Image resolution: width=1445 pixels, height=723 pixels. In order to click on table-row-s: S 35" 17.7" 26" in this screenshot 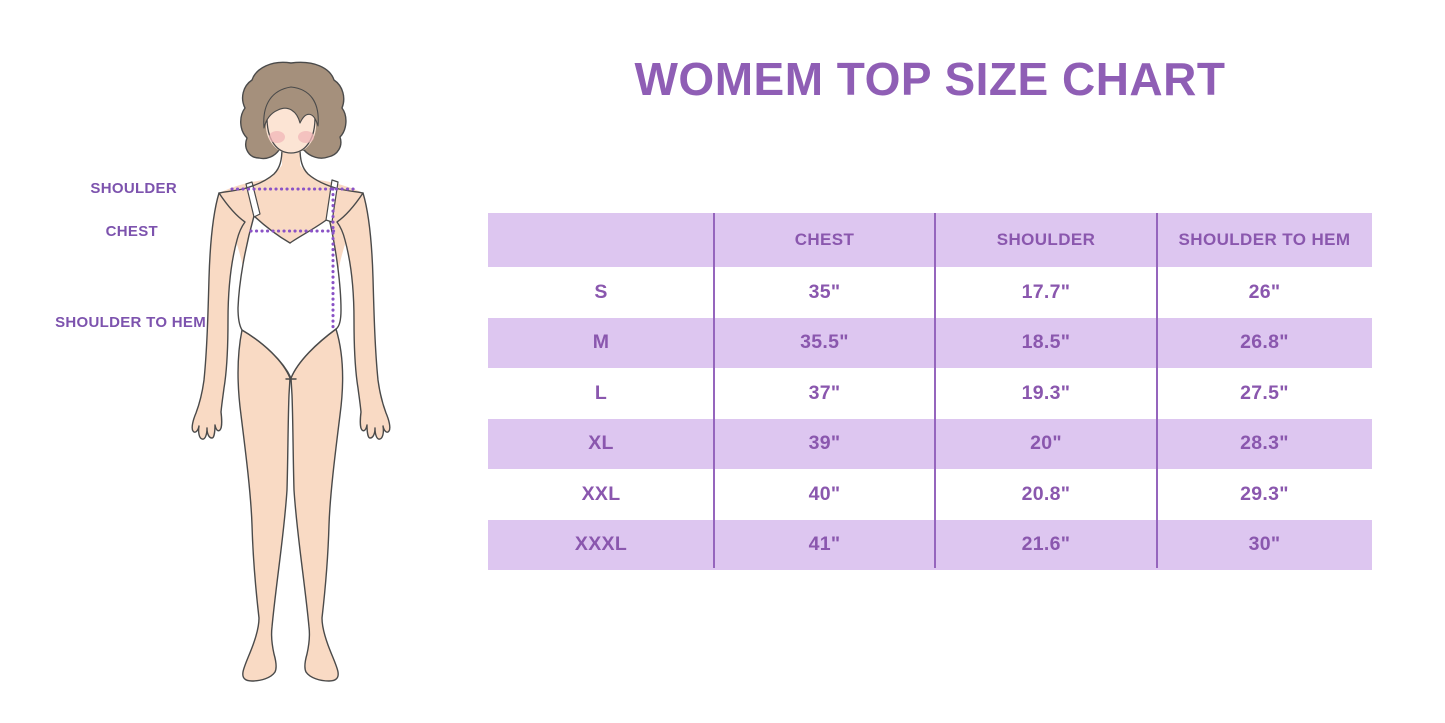, I will do `click(930, 292)`.